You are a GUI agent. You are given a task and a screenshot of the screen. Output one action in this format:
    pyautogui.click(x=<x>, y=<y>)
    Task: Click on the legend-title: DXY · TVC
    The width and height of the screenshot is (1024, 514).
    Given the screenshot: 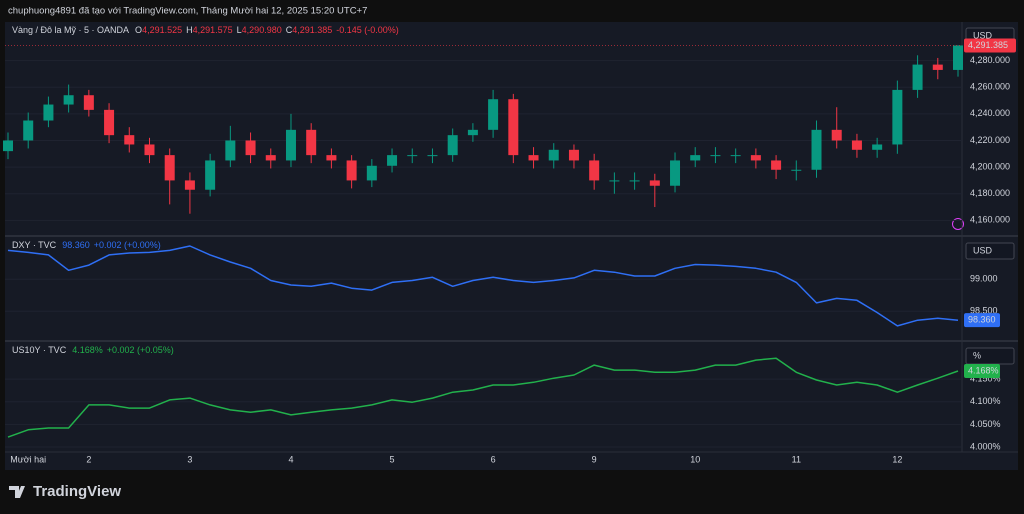 What is the action you would take?
    pyautogui.click(x=34, y=245)
    